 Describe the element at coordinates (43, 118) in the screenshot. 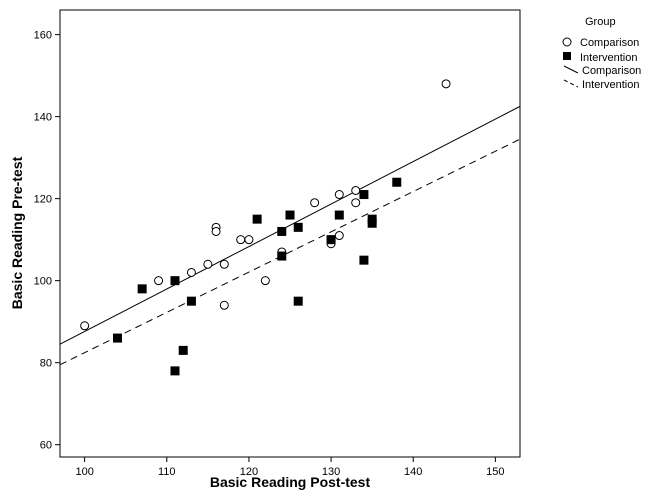

I see `y-tick-label: 140` at that location.